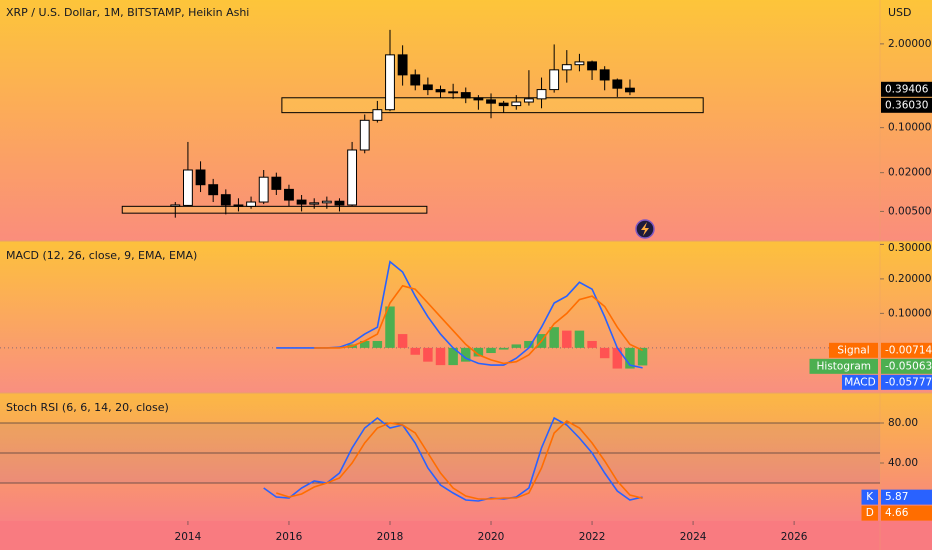  Describe the element at coordinates (101, 255) in the screenshot. I see `macd-title: MACD (12, 26, close, 9, EMA, EMA)` at that location.